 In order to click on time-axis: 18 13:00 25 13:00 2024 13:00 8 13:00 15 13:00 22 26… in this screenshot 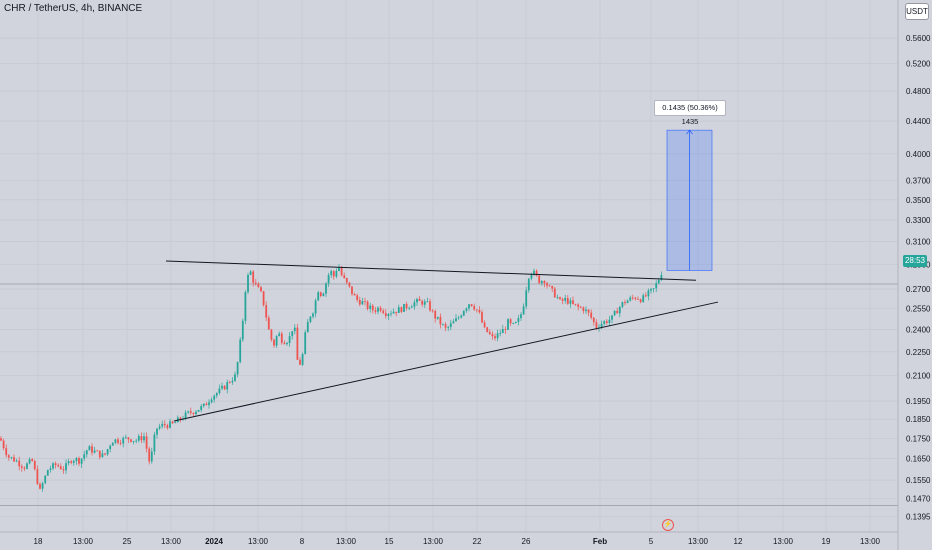, I will do `click(457, 541)`.